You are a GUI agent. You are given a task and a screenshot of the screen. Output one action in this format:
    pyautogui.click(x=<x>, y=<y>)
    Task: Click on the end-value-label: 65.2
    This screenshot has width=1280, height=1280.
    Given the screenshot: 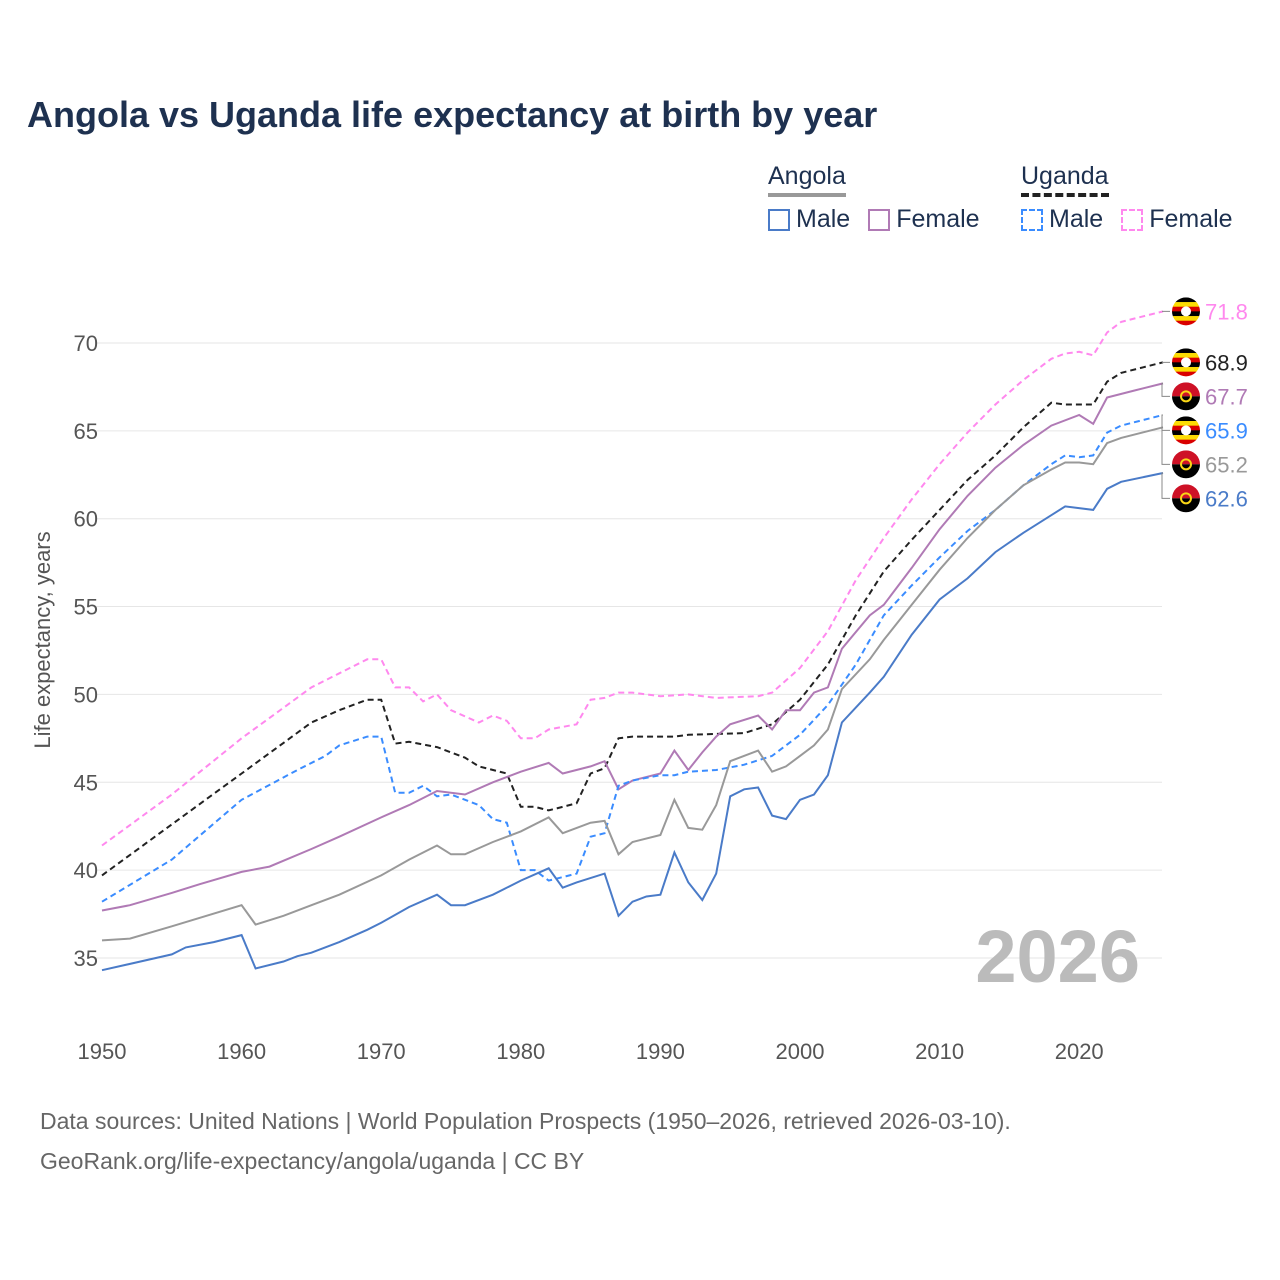 What is the action you would take?
    pyautogui.click(x=1226, y=464)
    